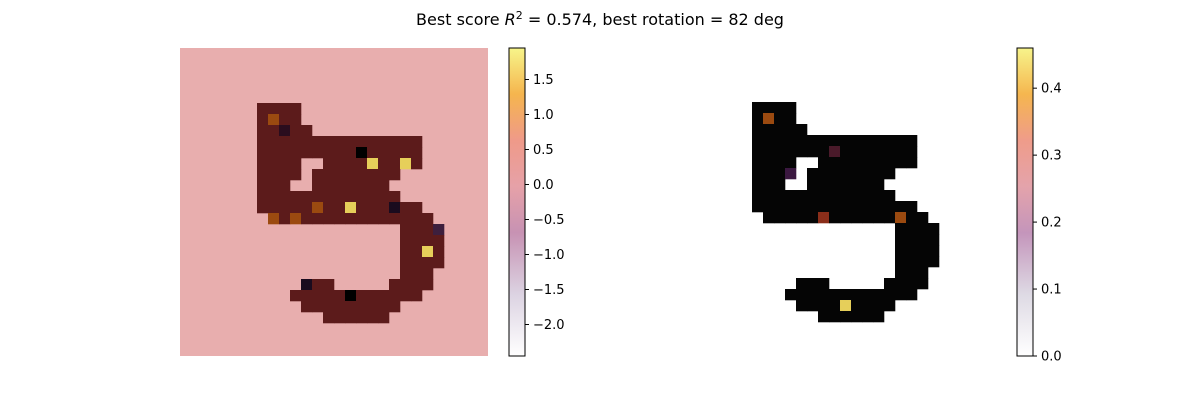  What do you see at coordinates (1051, 156) in the screenshot?
I see `colorbar-tick-label: 0.3` at bounding box center [1051, 156].